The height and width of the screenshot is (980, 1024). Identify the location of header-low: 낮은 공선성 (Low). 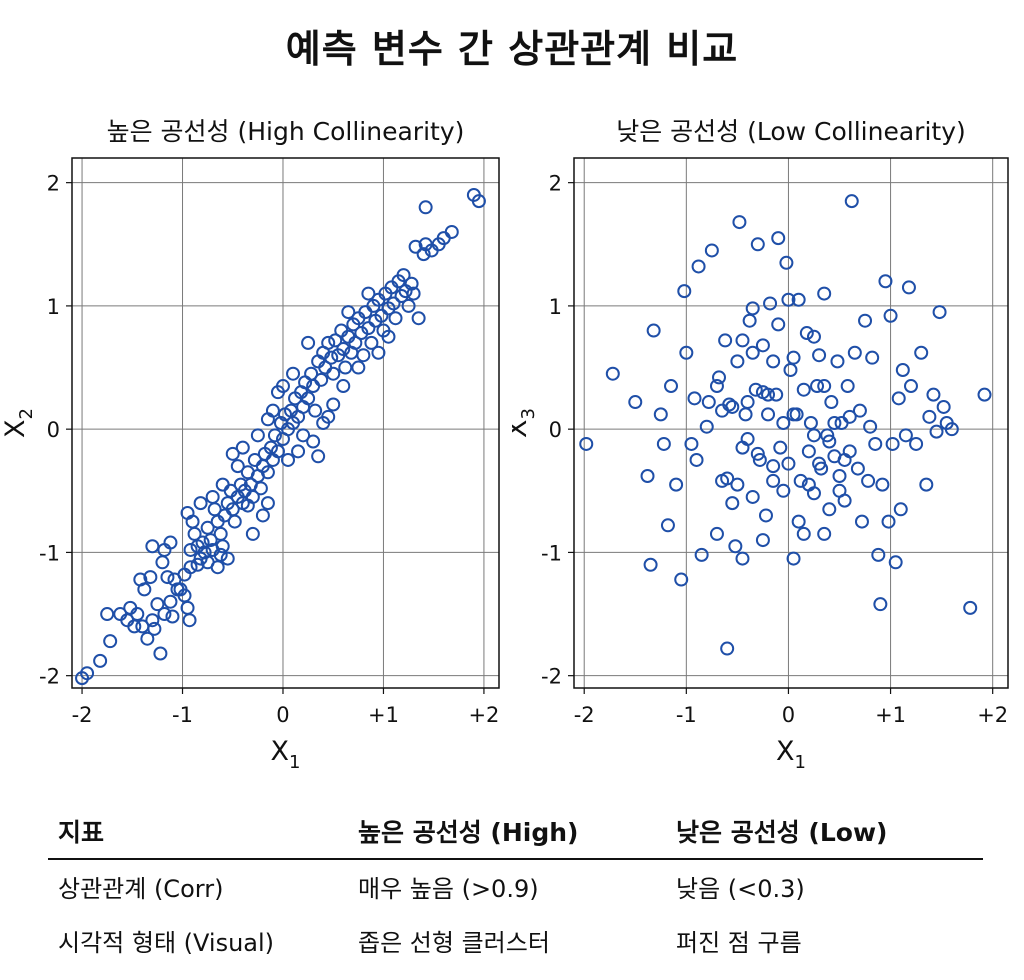
(782, 832).